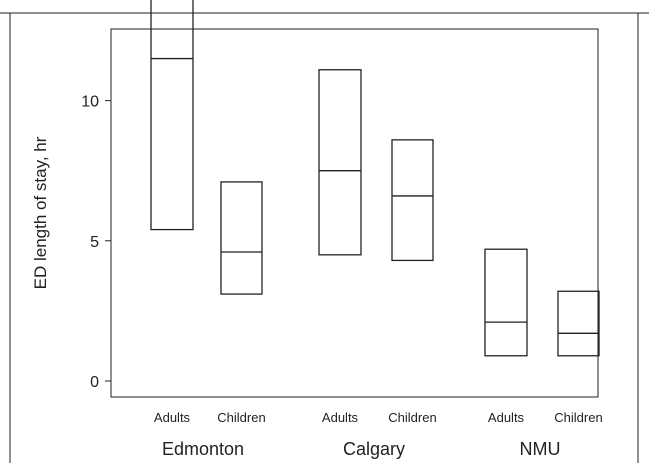 This screenshot has height=463, width=649. What do you see at coordinates (374, 449) in the screenshot?
I see `group-label: Calgary` at bounding box center [374, 449].